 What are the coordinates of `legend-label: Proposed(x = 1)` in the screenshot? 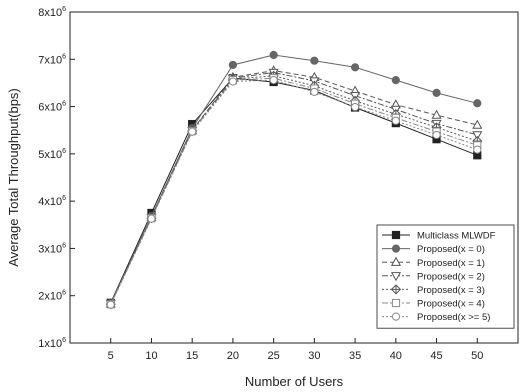 It's located at (451, 263).